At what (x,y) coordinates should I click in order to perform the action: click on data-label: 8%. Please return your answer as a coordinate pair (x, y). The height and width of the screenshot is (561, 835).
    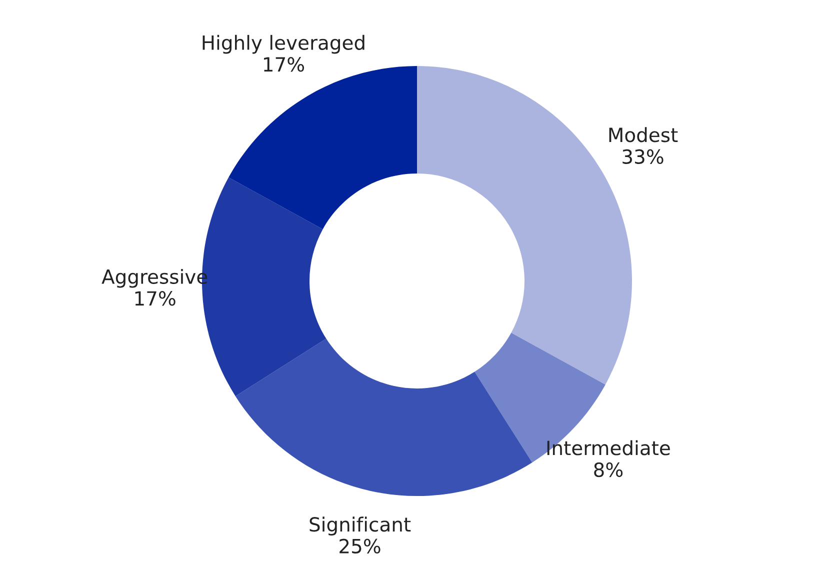
    Looking at the image, I should click on (608, 470).